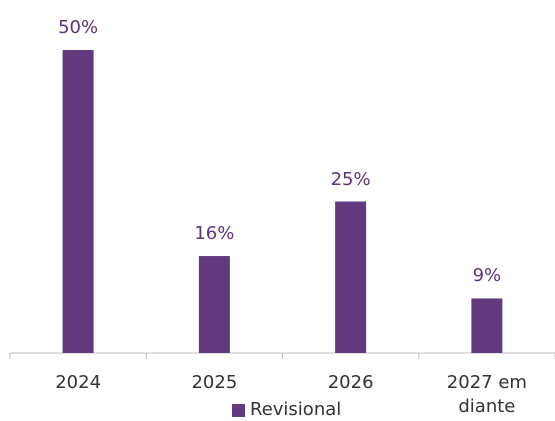 The height and width of the screenshot is (421, 555). I want to click on x-tick-label: 2025, so click(214, 382).